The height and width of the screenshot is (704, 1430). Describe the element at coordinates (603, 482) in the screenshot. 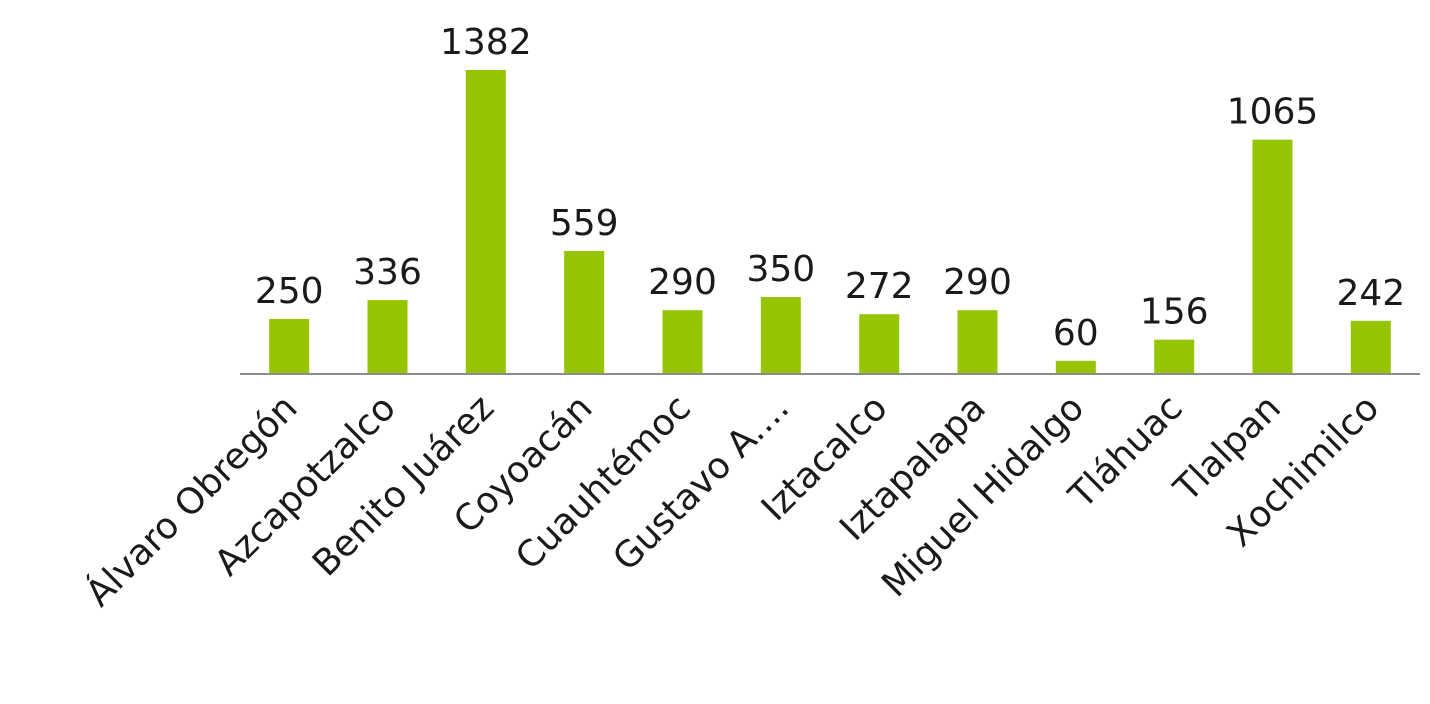

I see `x-tick-label: Cuauhtémoc` at that location.